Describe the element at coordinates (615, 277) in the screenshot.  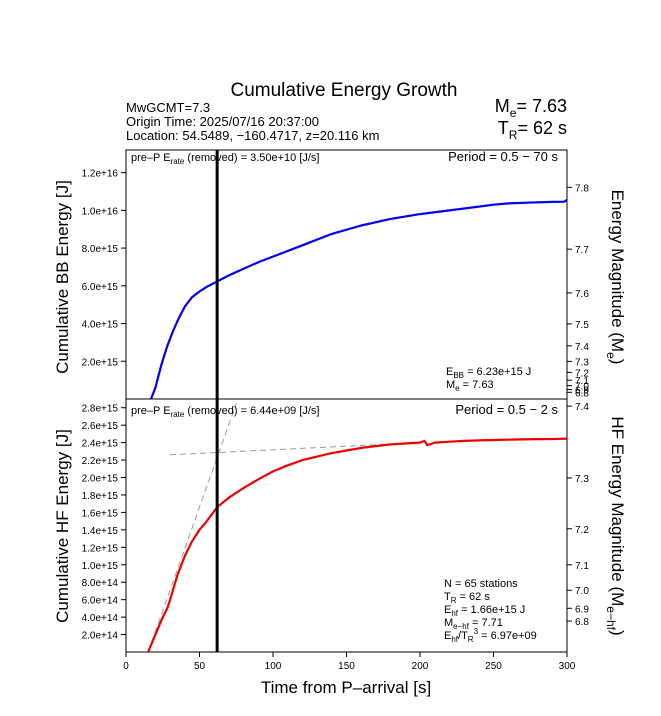
I see `bb-magnitude-axis-label: Energy Magnitude (Me)` at that location.